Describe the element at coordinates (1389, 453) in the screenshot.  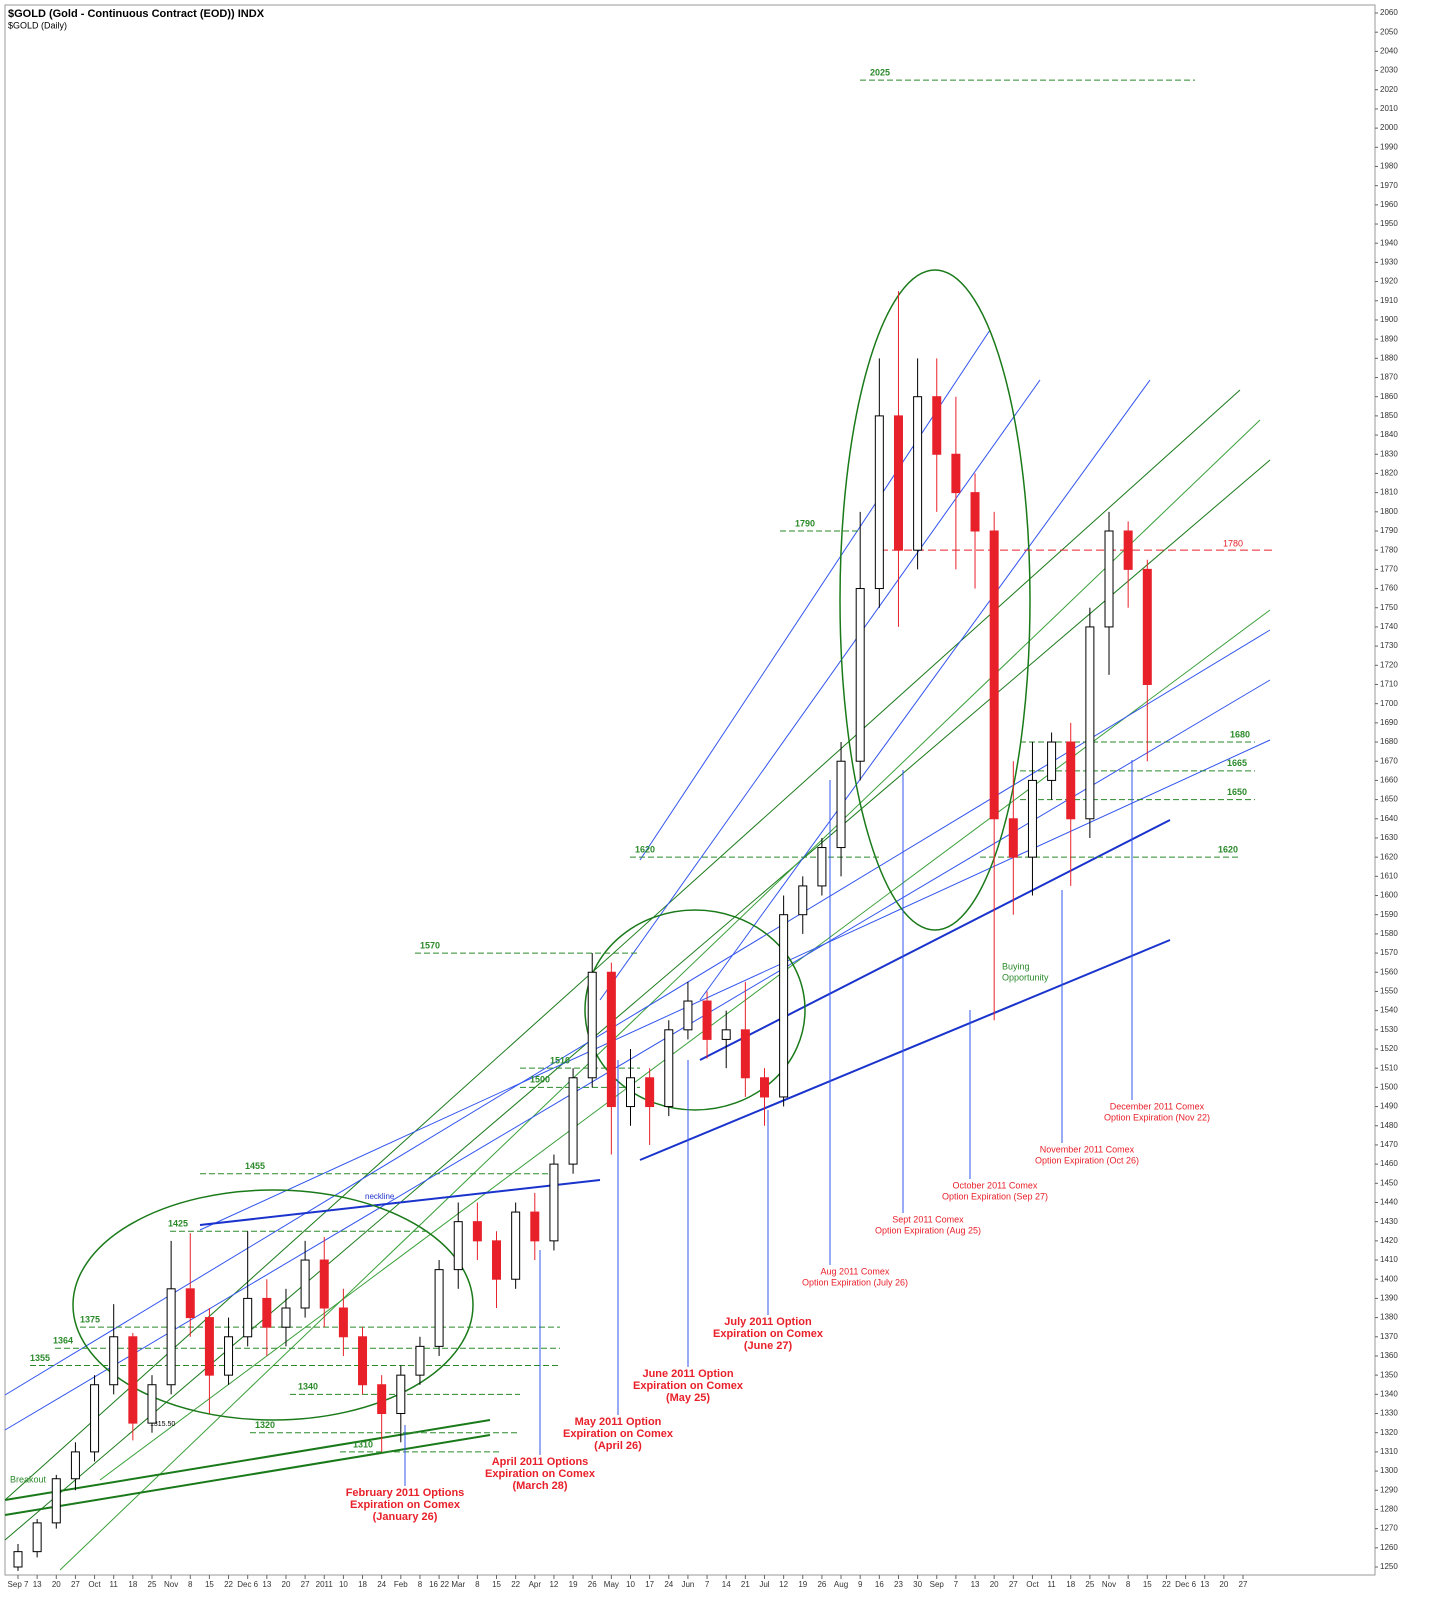
I see `y-tick-label: 1830` at that location.